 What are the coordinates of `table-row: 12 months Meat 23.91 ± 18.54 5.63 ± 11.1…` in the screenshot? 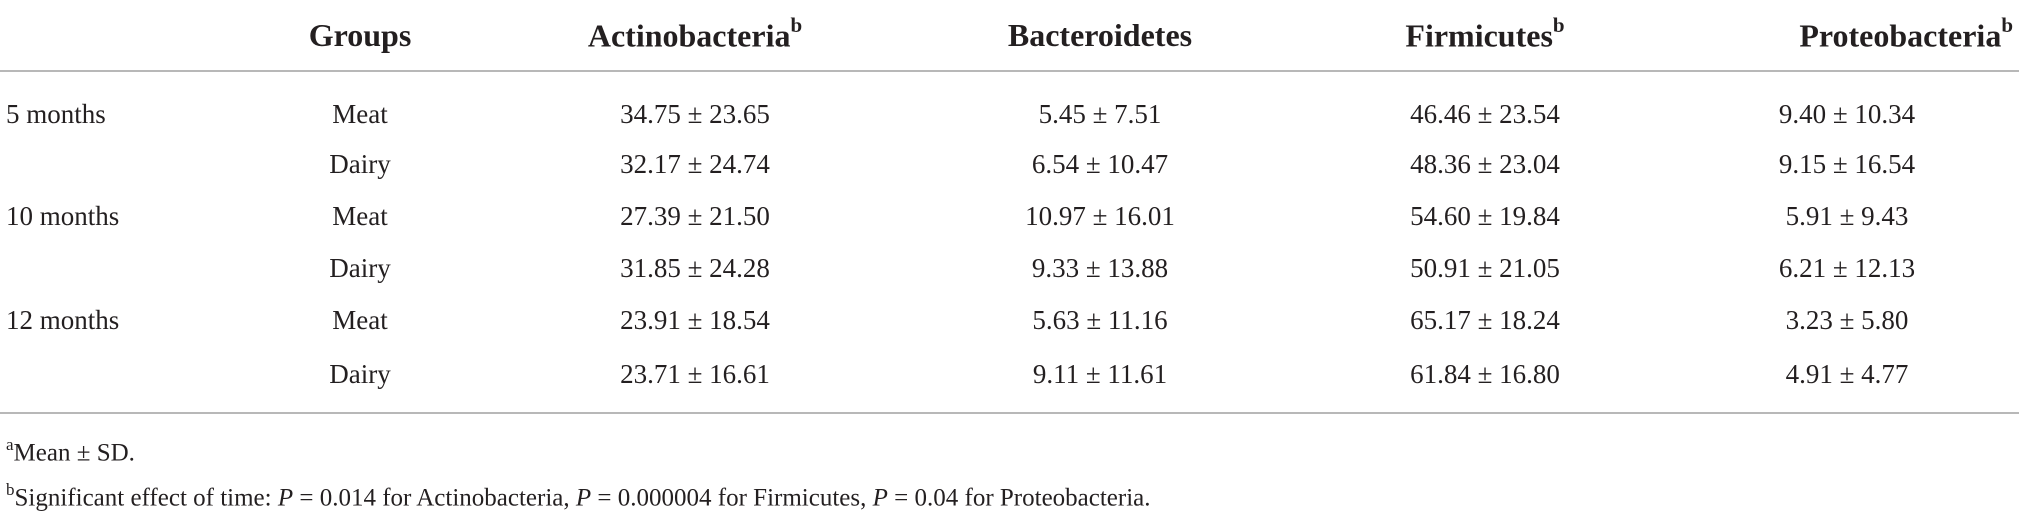 It's located at (1009, 320).